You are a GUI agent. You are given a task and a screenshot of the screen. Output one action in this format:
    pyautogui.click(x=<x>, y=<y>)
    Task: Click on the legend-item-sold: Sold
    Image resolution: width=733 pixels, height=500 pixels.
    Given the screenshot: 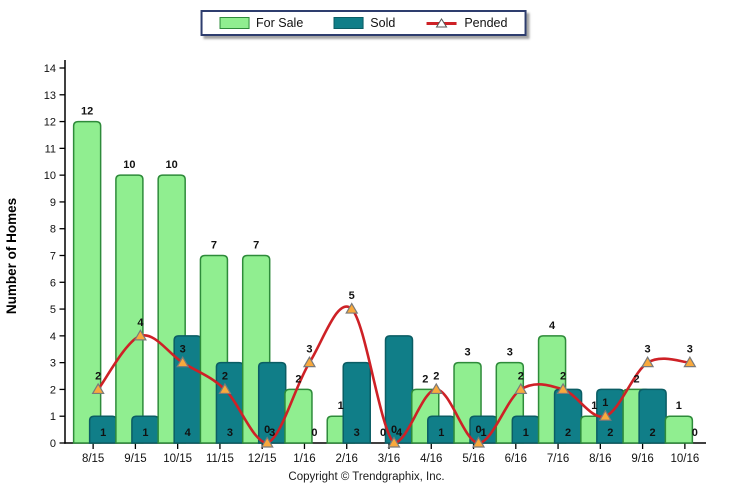 What is the action you would take?
    pyautogui.click(x=364, y=23)
    